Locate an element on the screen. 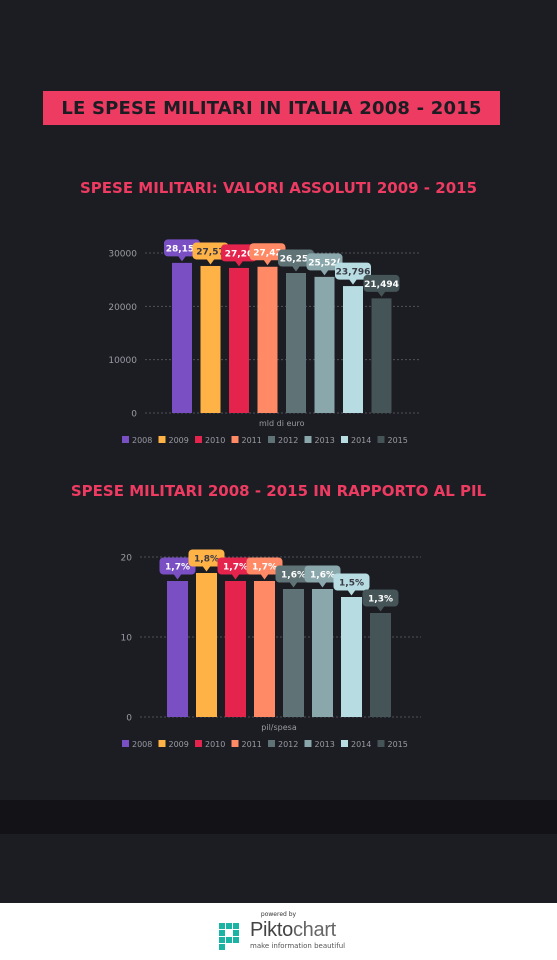  legend-label: 2011 is located at coordinates (252, 440).